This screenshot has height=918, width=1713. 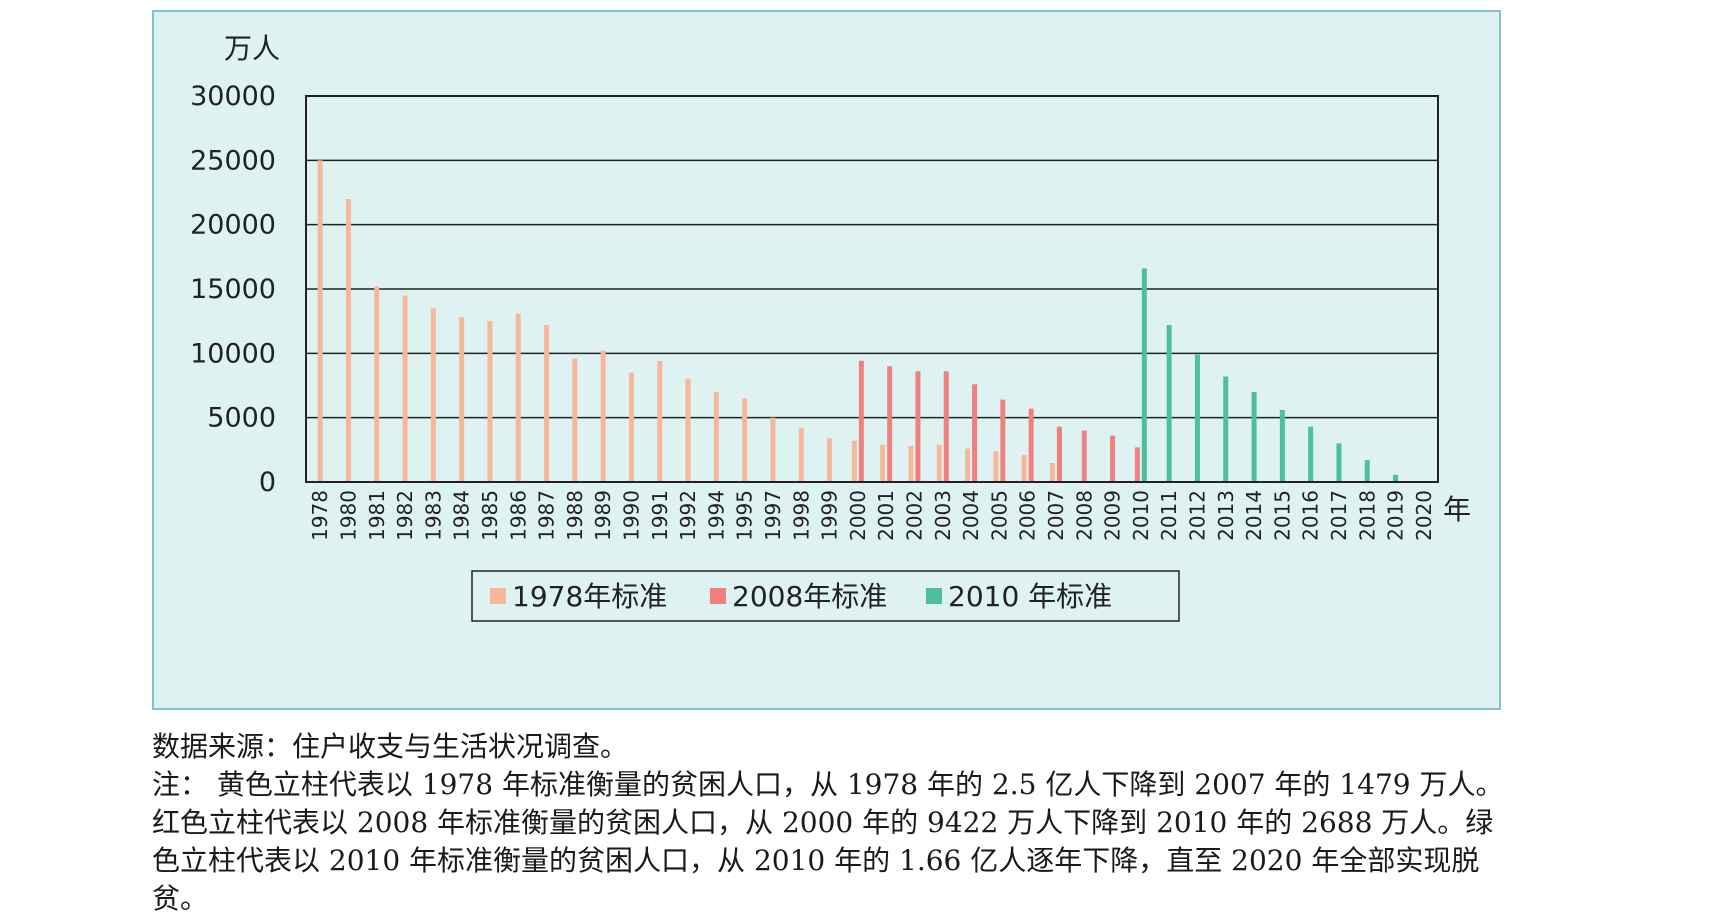 I want to click on legend-box, so click(x=825, y=596).